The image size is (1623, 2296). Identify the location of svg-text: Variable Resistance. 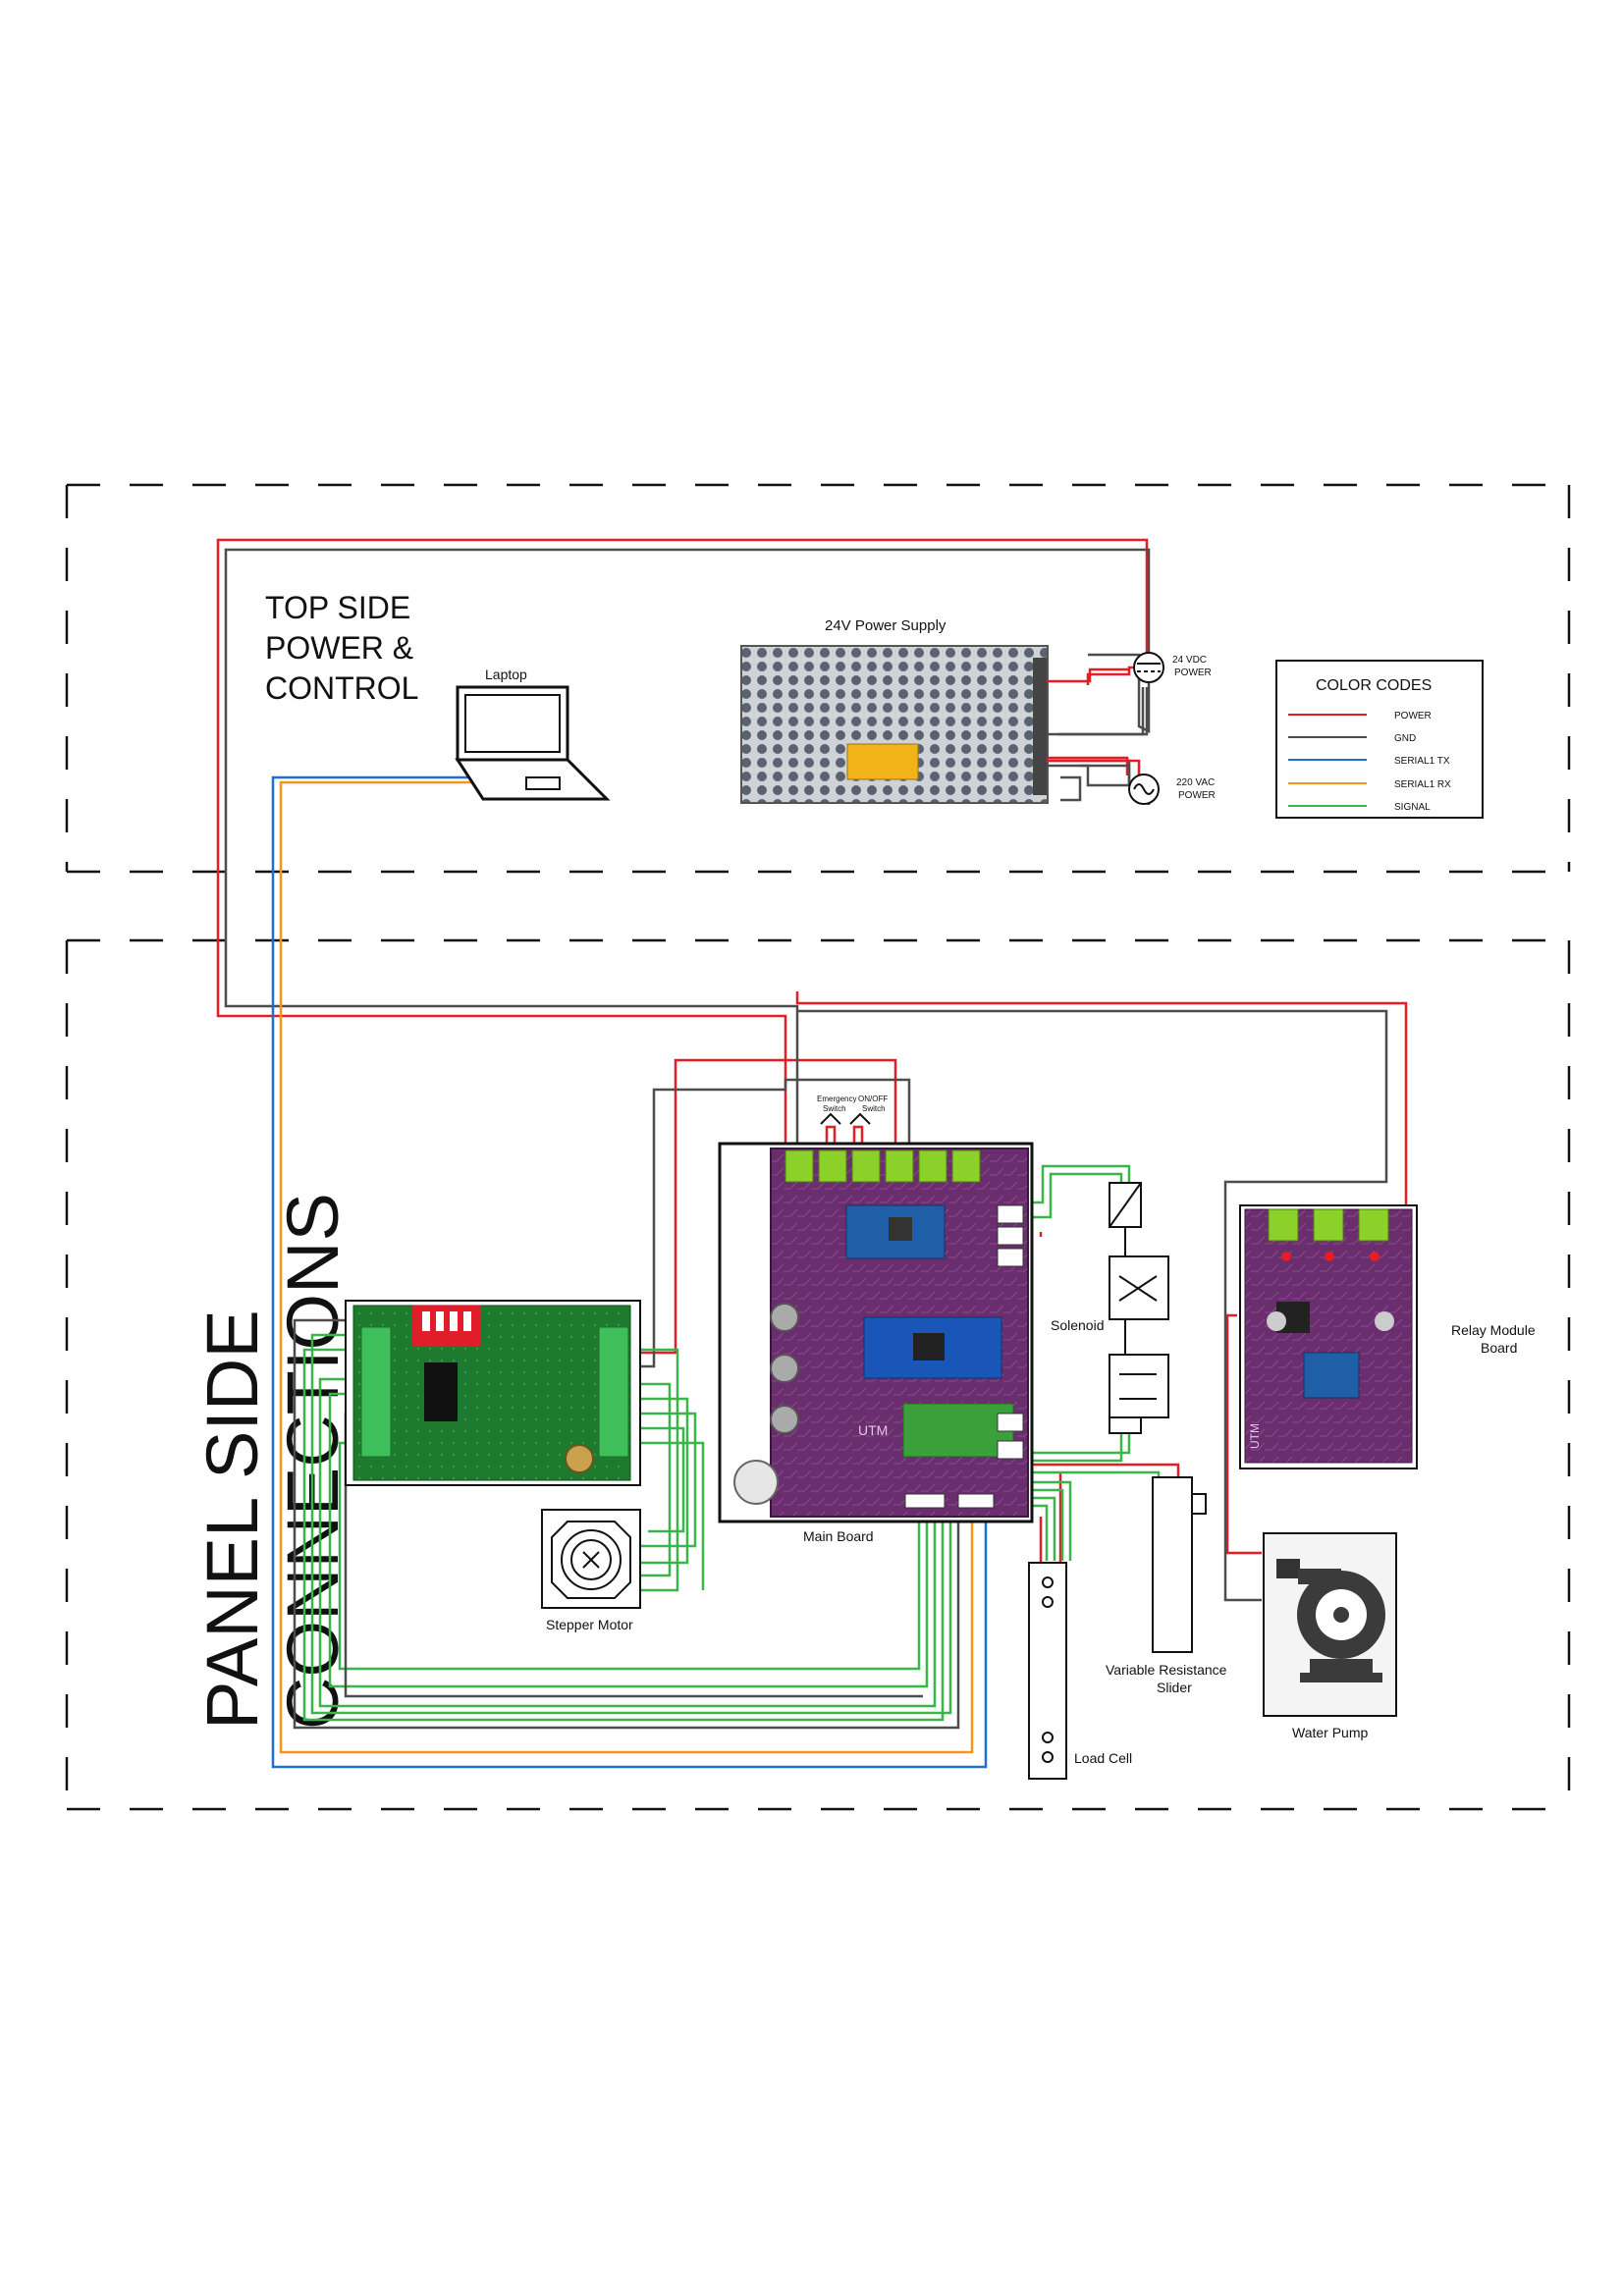
(1166, 1670).